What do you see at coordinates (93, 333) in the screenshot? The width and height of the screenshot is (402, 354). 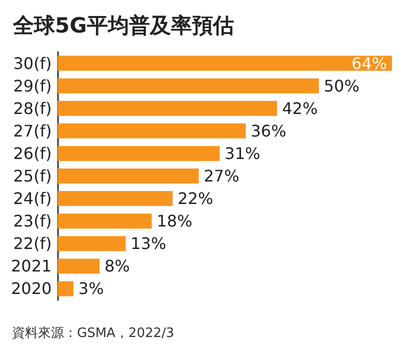 I see `source-note: 資料來源：GSMA，2022/3` at bounding box center [93, 333].